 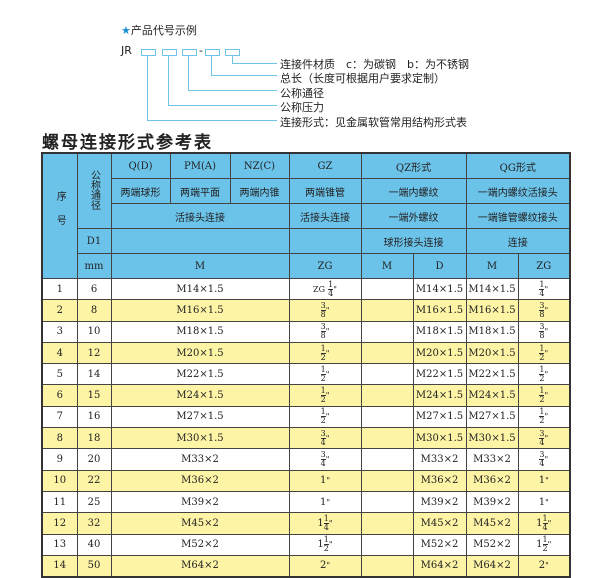 I want to click on table-row: 9 20 M33×2 3 4 " M33×2 M33×2 3 4 ", so click(x=306, y=459).